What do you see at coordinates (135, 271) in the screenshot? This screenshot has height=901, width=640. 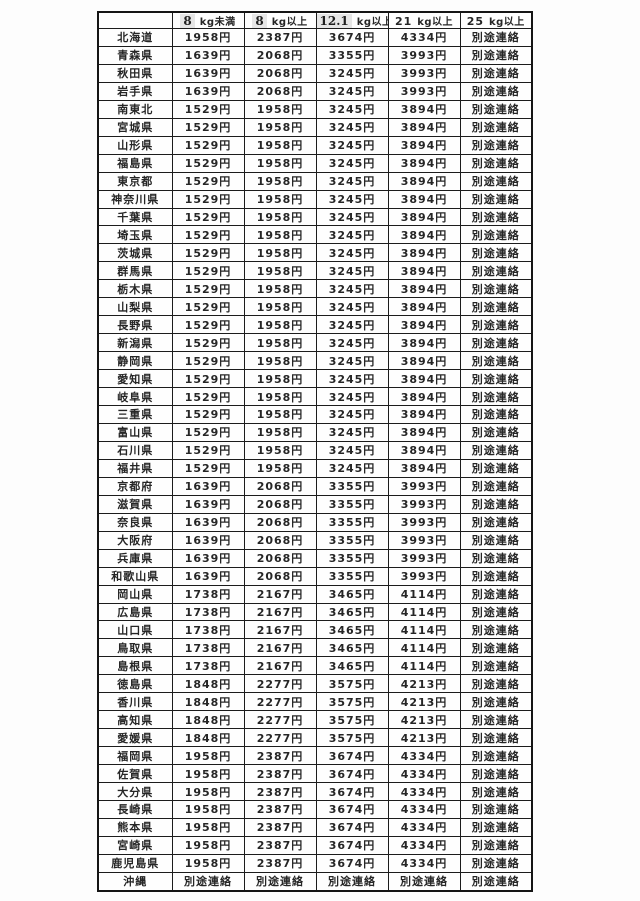 I see `region-cell: 群馬県` at bounding box center [135, 271].